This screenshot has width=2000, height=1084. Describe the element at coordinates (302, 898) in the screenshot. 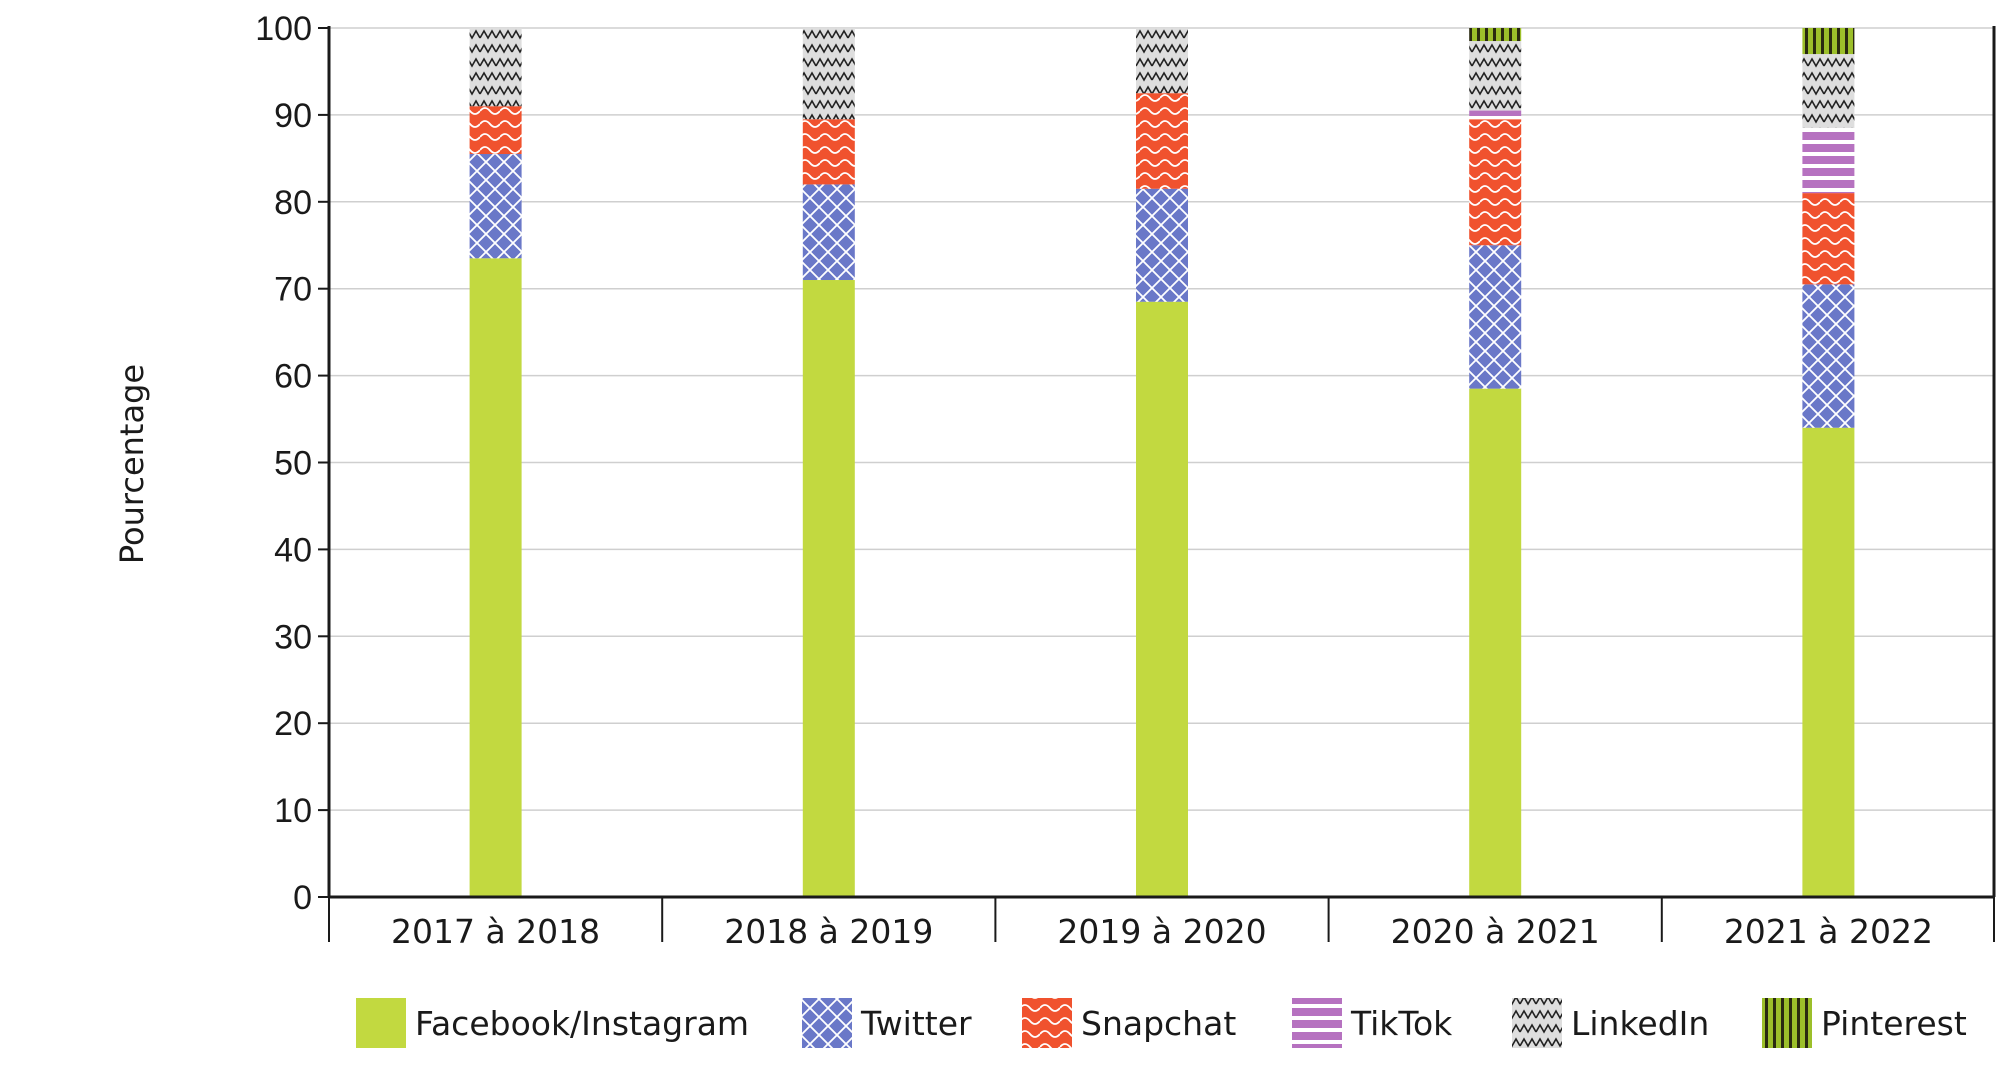

I see `y-tick-label: 0` at that location.